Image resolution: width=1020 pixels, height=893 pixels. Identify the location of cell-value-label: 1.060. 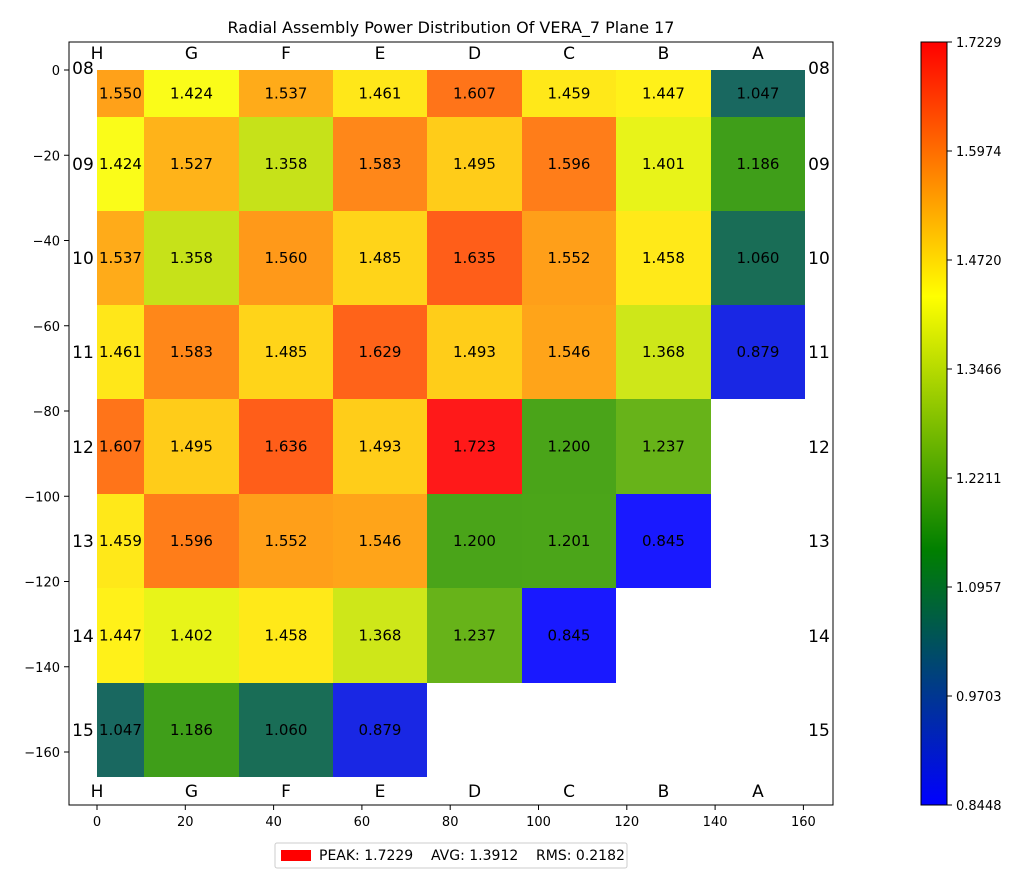
(286, 730).